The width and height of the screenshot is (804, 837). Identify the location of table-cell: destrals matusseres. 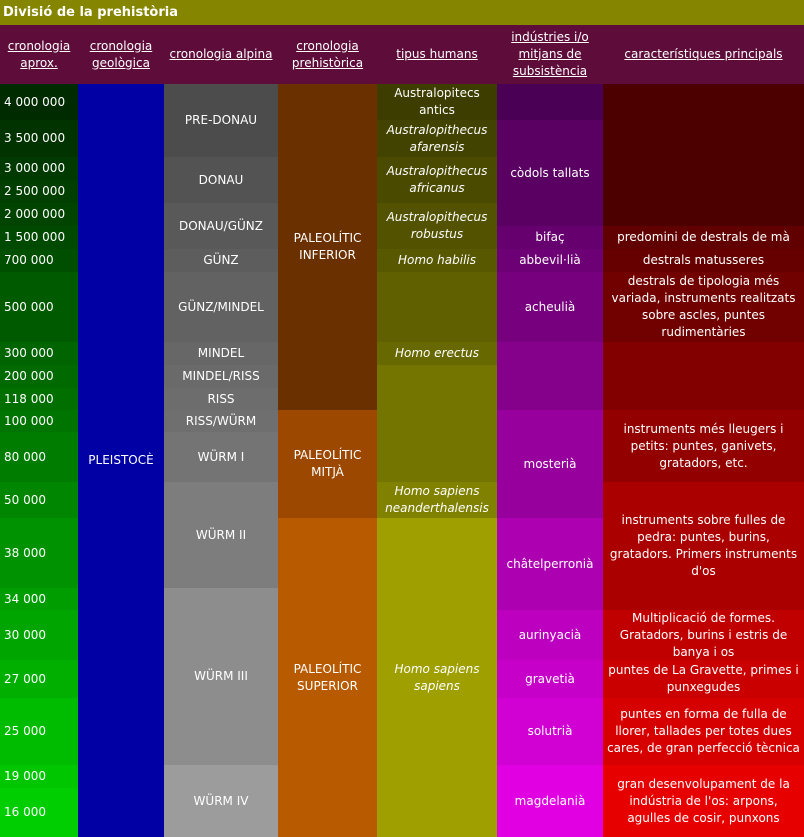
(703, 260).